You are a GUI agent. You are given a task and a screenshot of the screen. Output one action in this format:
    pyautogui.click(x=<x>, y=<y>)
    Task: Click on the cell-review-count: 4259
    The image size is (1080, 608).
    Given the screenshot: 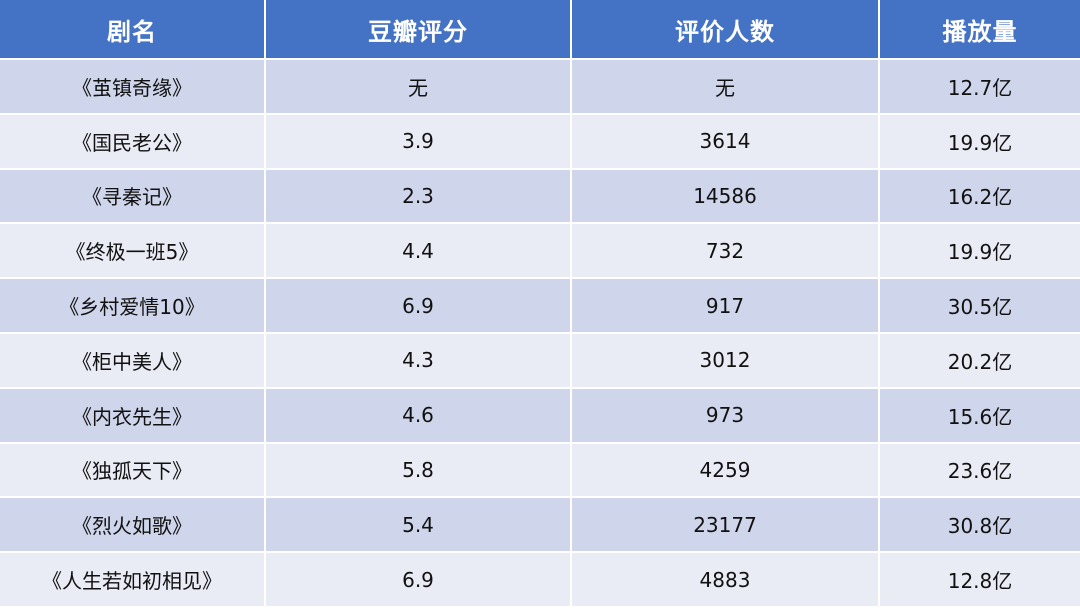 What is the action you would take?
    pyautogui.click(x=726, y=471)
    